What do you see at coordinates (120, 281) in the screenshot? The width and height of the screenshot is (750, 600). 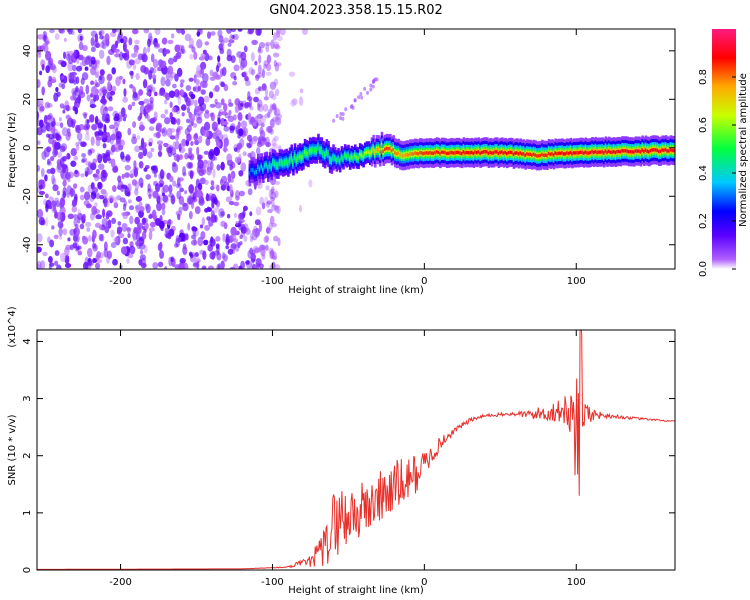 I see `x-tick-label: -200` at bounding box center [120, 281].